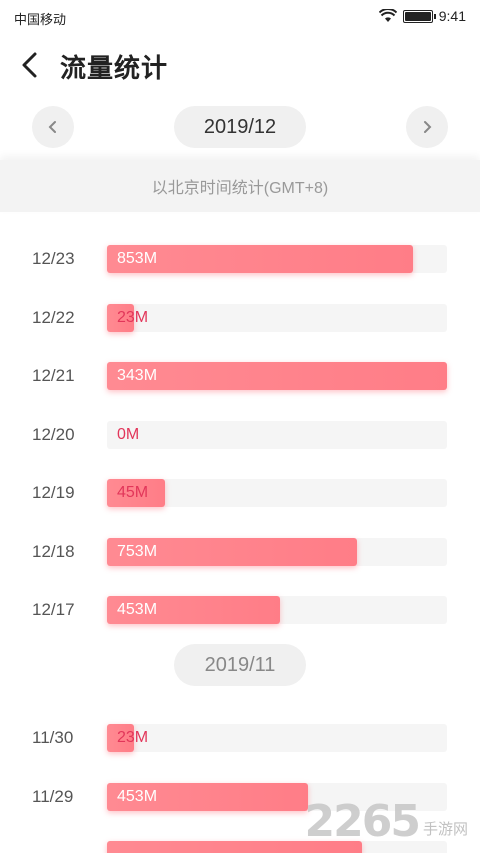 This screenshot has height=853, width=480. Describe the element at coordinates (53, 609) in the screenshot. I see `usage-date: 12/17` at that location.